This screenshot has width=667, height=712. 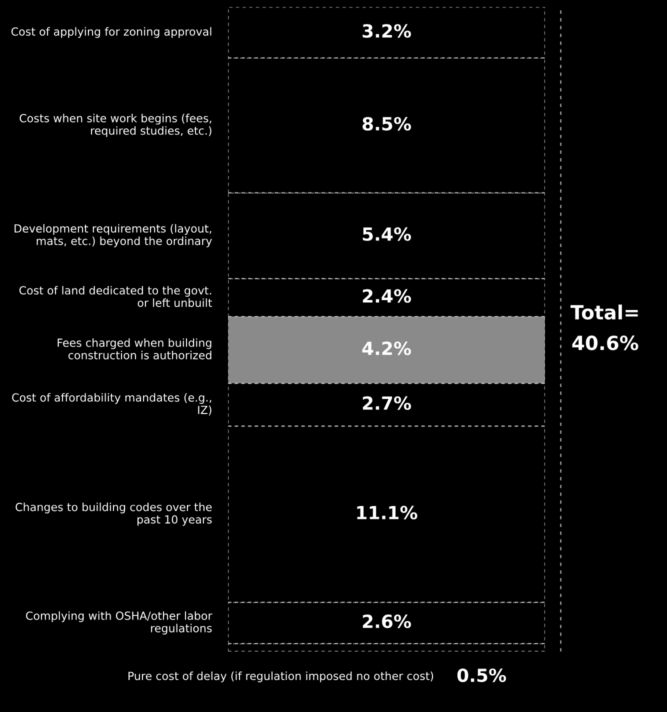 What do you see at coordinates (281, 676) in the screenshot?
I see `series-label: Pure cost of delay (if regulation imposed no other cost)` at bounding box center [281, 676].